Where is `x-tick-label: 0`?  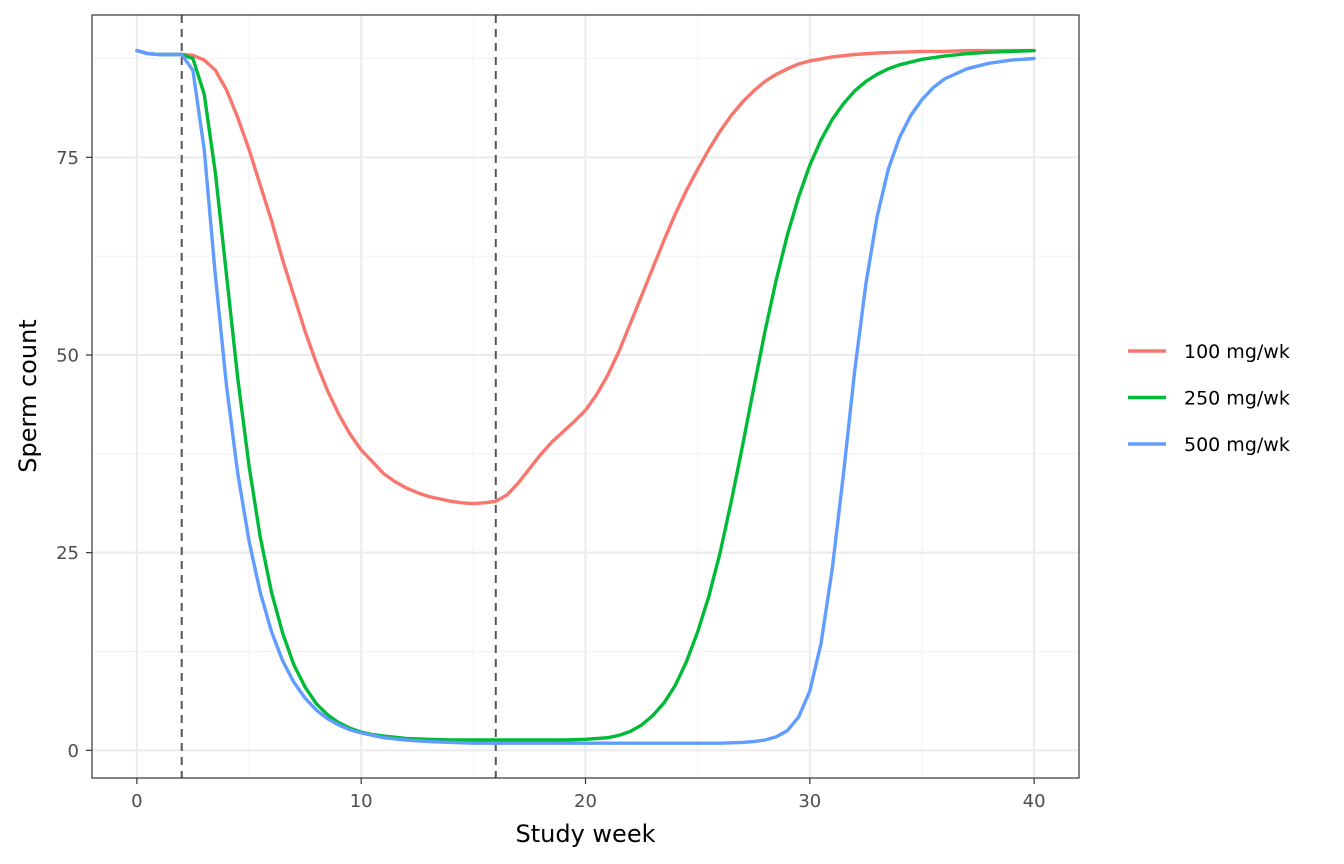 x-tick-label: 0 is located at coordinates (136, 801).